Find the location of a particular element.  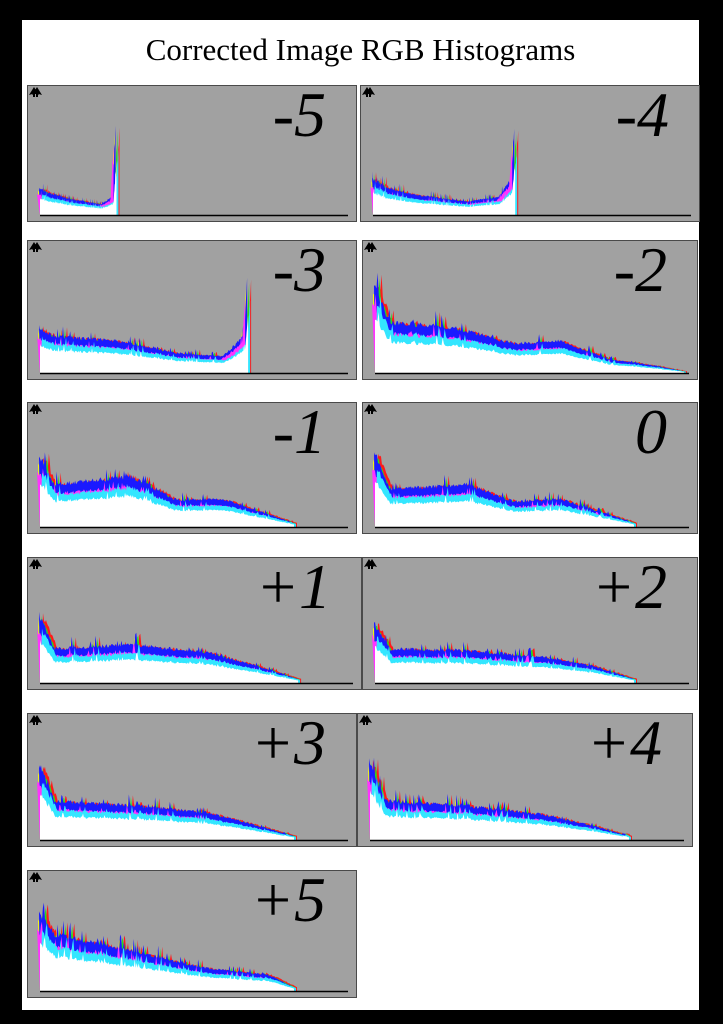

exposure-label: 0 is located at coordinates (651, 434).